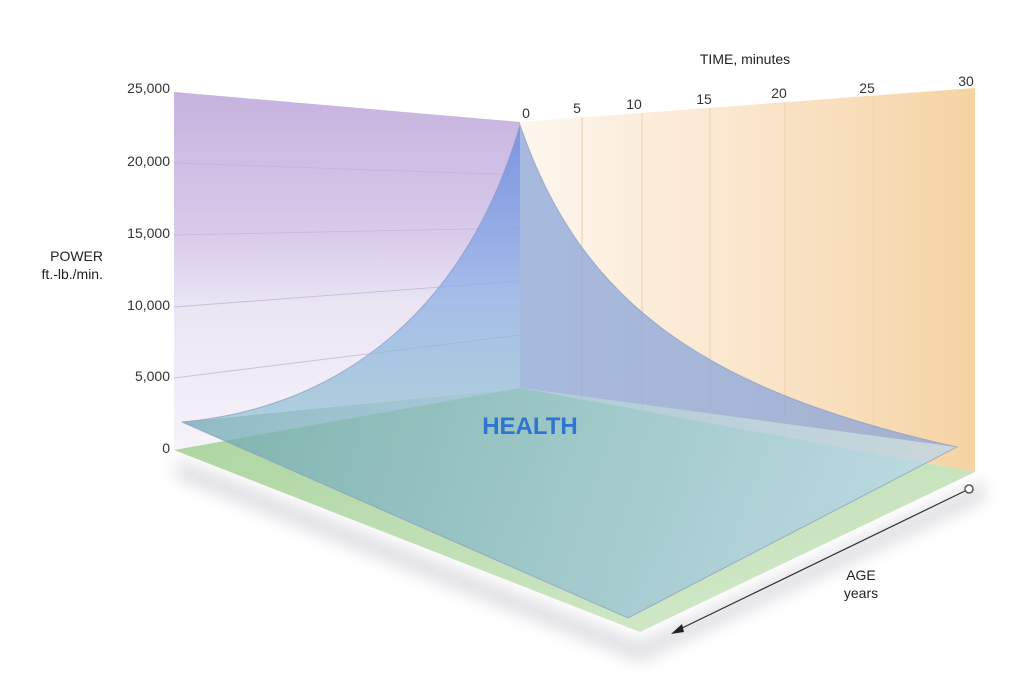 The width and height of the screenshot is (1024, 686). What do you see at coordinates (148, 88) in the screenshot?
I see `y-tick: 25,000` at bounding box center [148, 88].